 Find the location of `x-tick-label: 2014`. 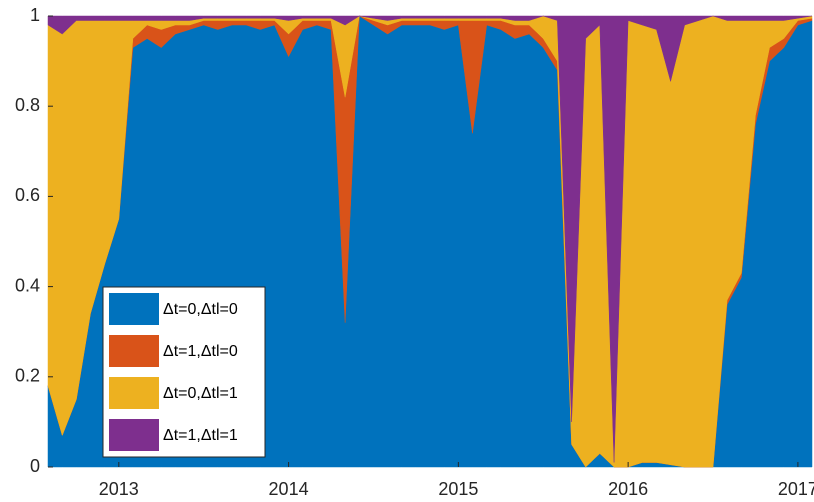

x-tick-label: 2014 is located at coordinates (289, 489).